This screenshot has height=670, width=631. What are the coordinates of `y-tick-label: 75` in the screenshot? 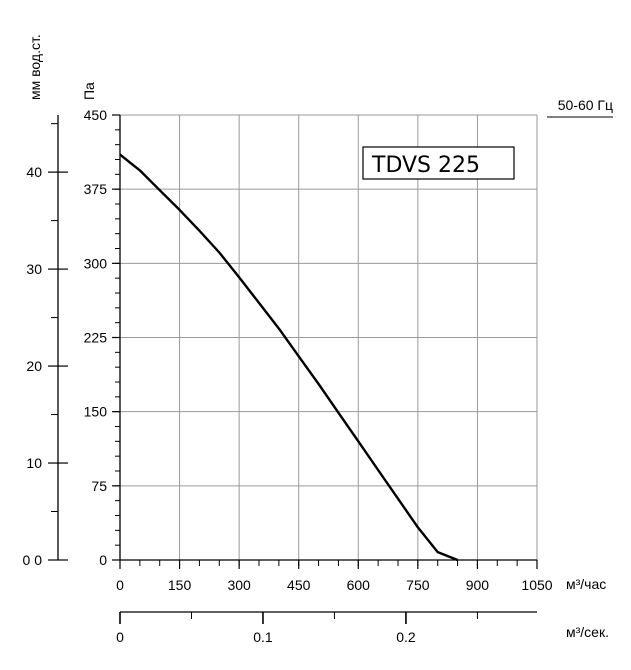 It's located at (99, 486).